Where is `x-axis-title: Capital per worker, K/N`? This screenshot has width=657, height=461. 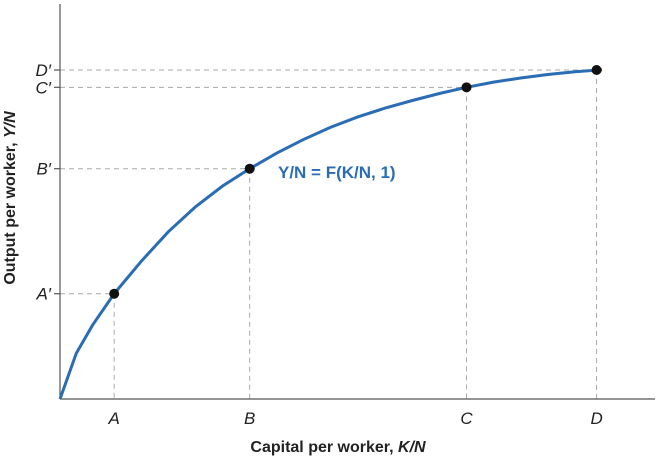
x-axis-title: Capital per worker, K/N is located at coordinates (338, 447).